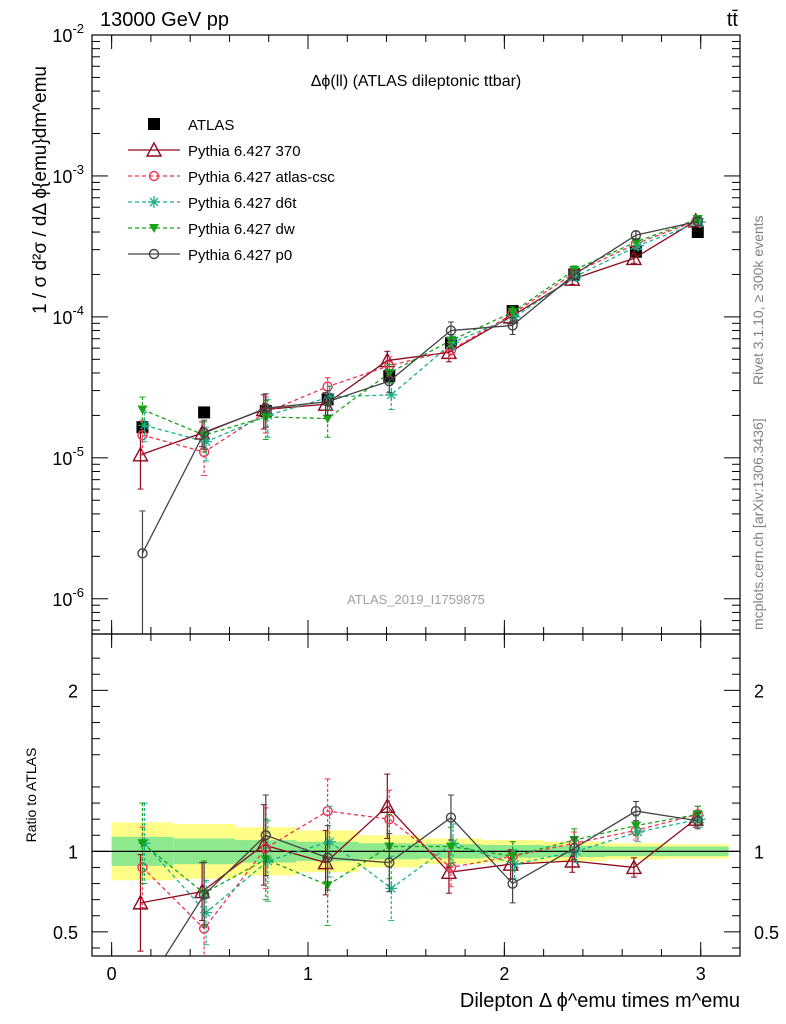 The image size is (786, 1024). Describe the element at coordinates (142, 435) in the screenshot. I see `pythia-6-427-atlas-csc-point` at that location.